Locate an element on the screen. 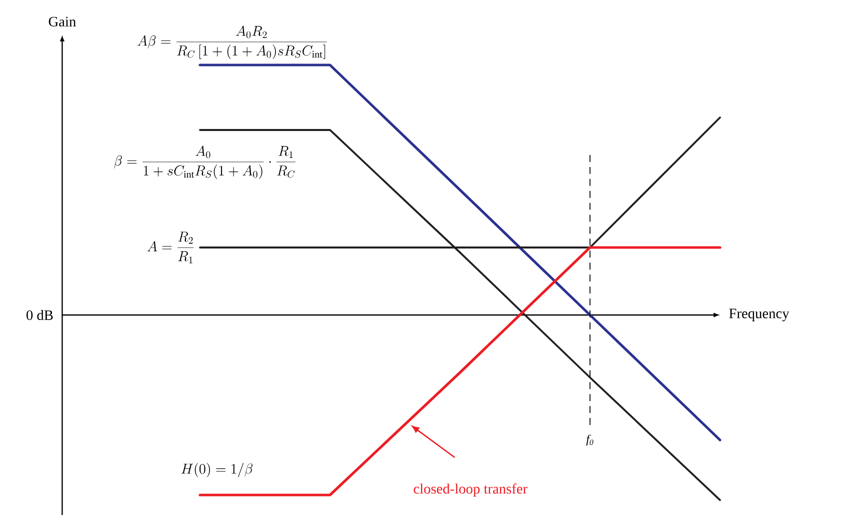  annotation: f$_{0}$ is located at coordinates (590, 440).